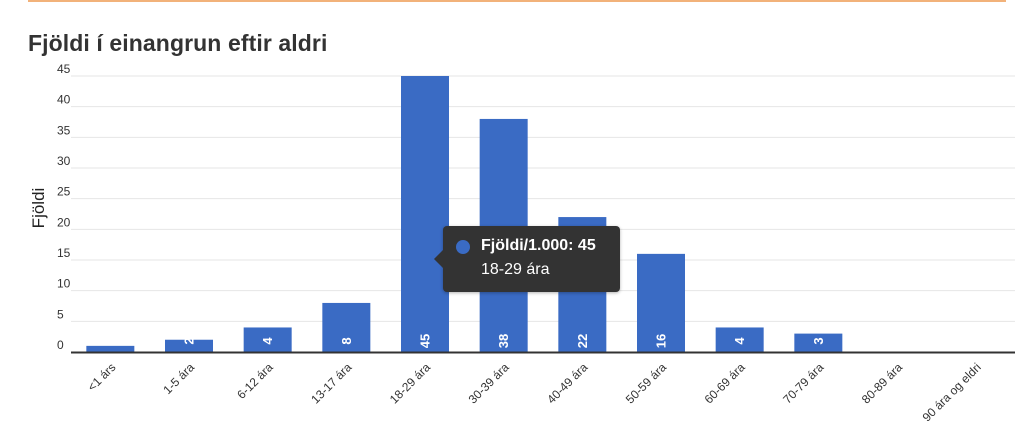 The width and height of the screenshot is (1024, 438). I want to click on top-accent-rule, so click(517, 1).